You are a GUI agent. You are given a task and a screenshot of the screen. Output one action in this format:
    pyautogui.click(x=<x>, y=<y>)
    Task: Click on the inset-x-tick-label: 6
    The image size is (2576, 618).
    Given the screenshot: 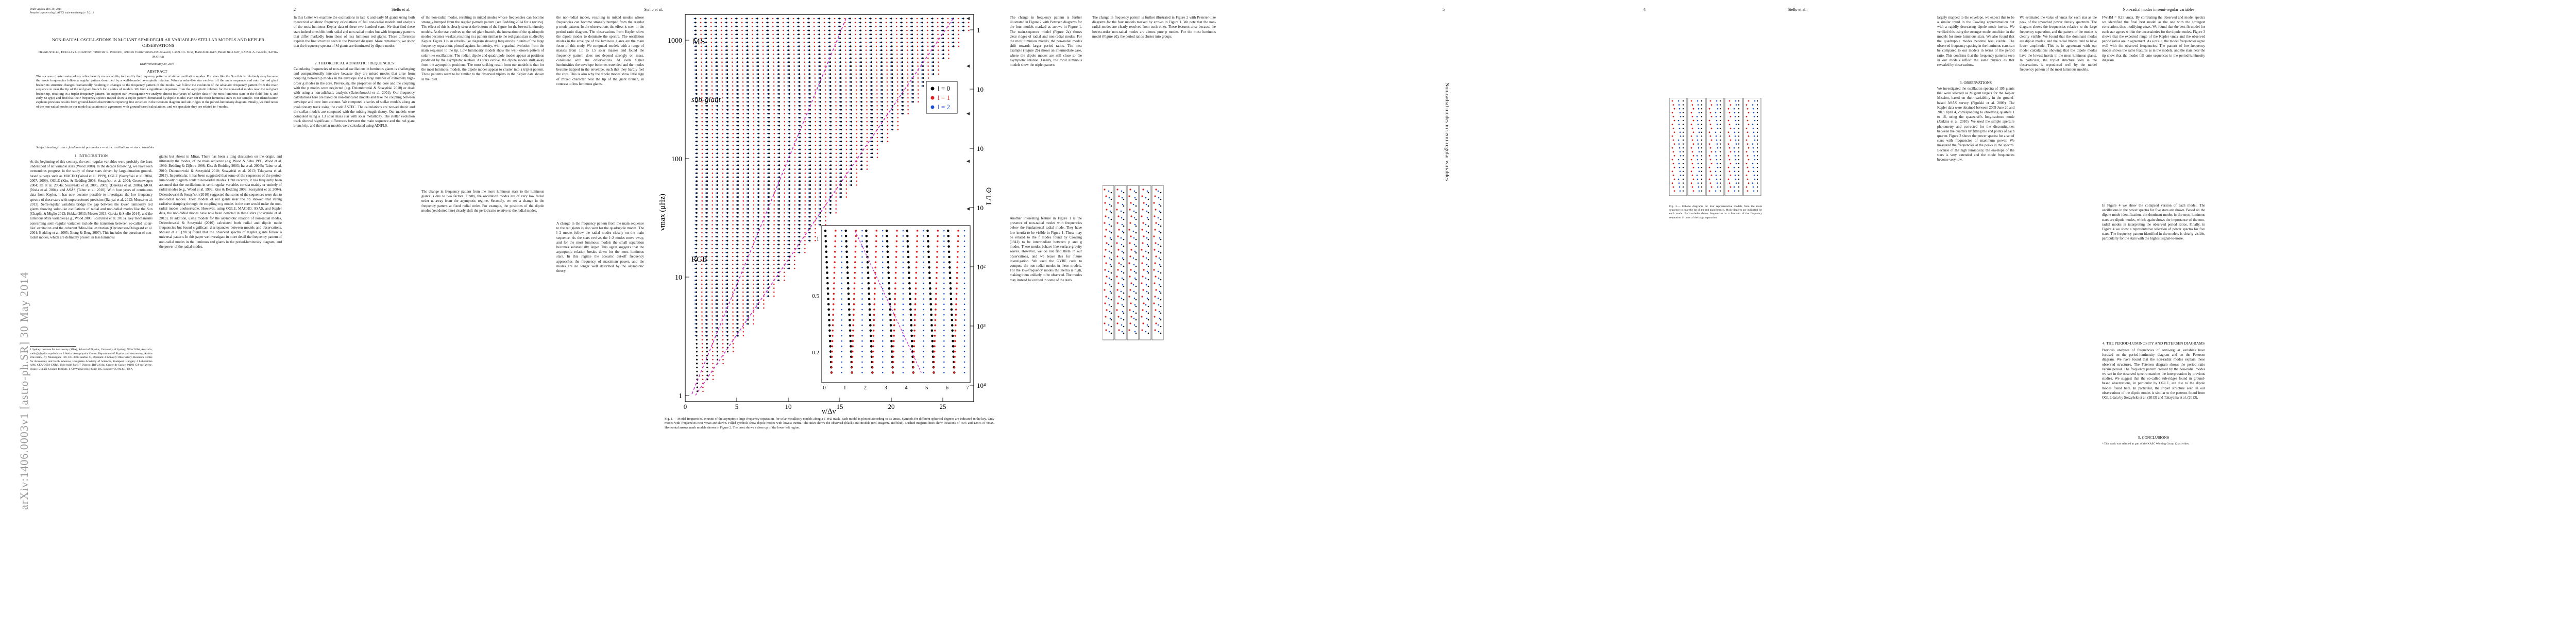 What is the action you would take?
    pyautogui.click(x=947, y=388)
    